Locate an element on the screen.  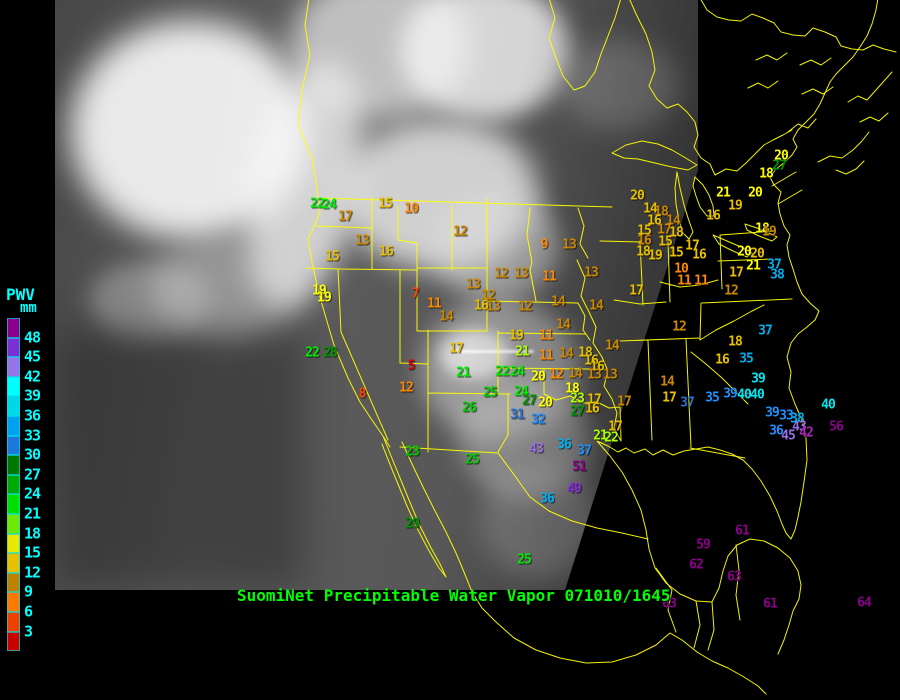
legend-tick-label: 24 is located at coordinates (32, 494).